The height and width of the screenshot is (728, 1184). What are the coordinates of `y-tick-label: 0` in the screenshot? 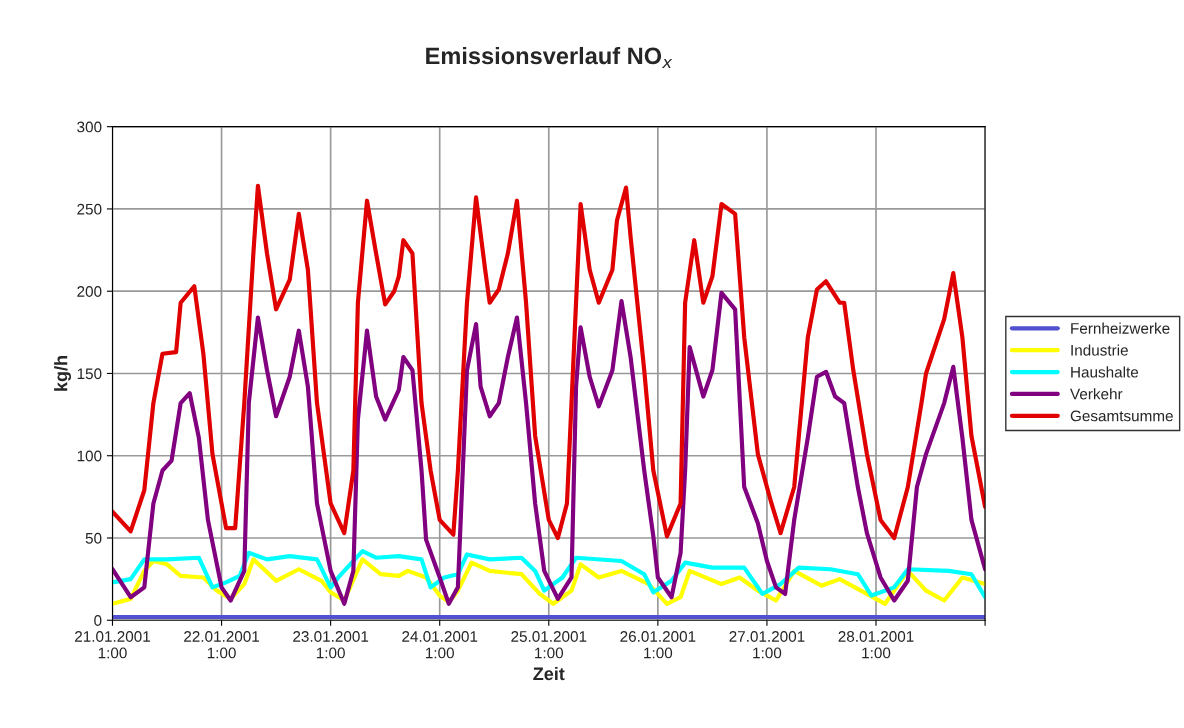 It's located at (98, 620).